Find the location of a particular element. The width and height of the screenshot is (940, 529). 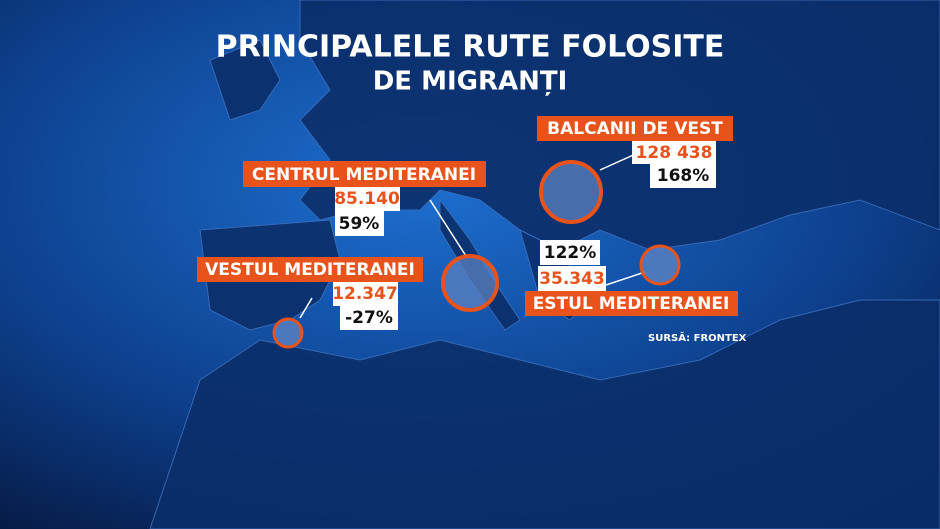

route-name: CENTRUL MEDITERANEI is located at coordinates (364, 175).